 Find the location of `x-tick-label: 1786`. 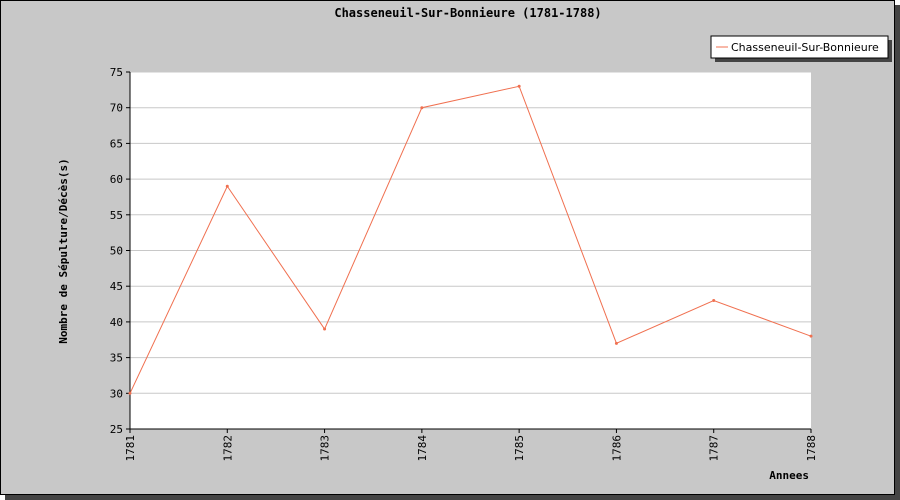

x-tick-label: 1786 is located at coordinates (616, 448).